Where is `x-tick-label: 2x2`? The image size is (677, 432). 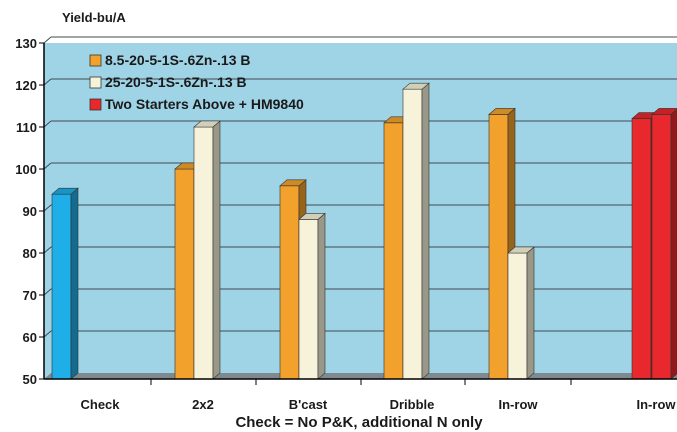
x-tick-label: 2x2 is located at coordinates (203, 404).